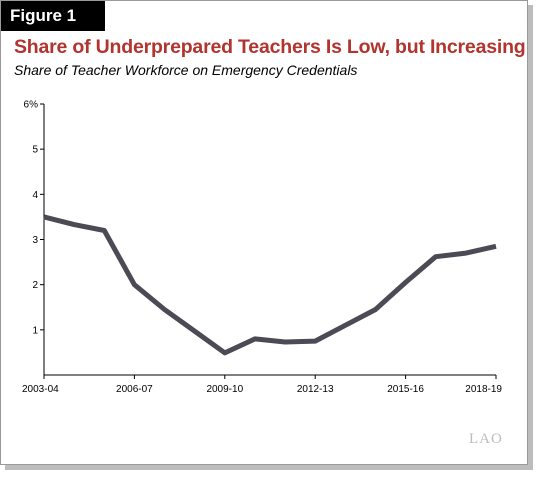  I want to click on y-tick-label: 4, so click(35, 195).